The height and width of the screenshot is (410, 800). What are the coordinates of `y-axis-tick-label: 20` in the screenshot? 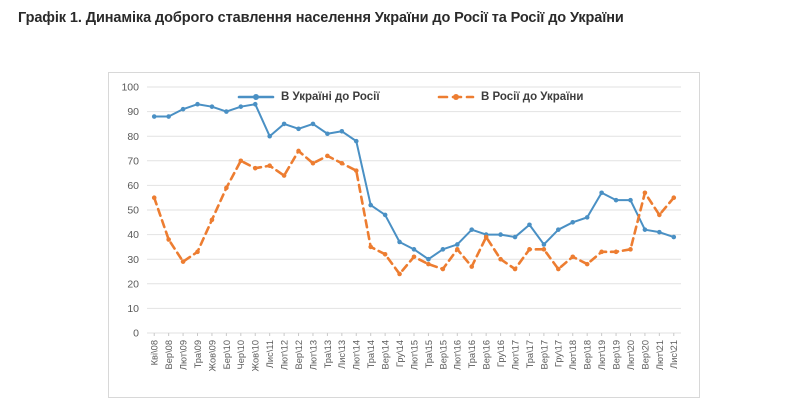 It's located at (133, 284).